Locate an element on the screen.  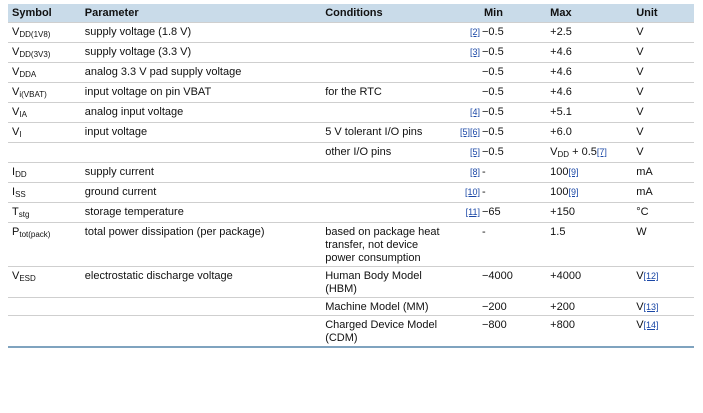
table-row: Machine Model (MM) −200 +200 V[13] is located at coordinates (351, 306).